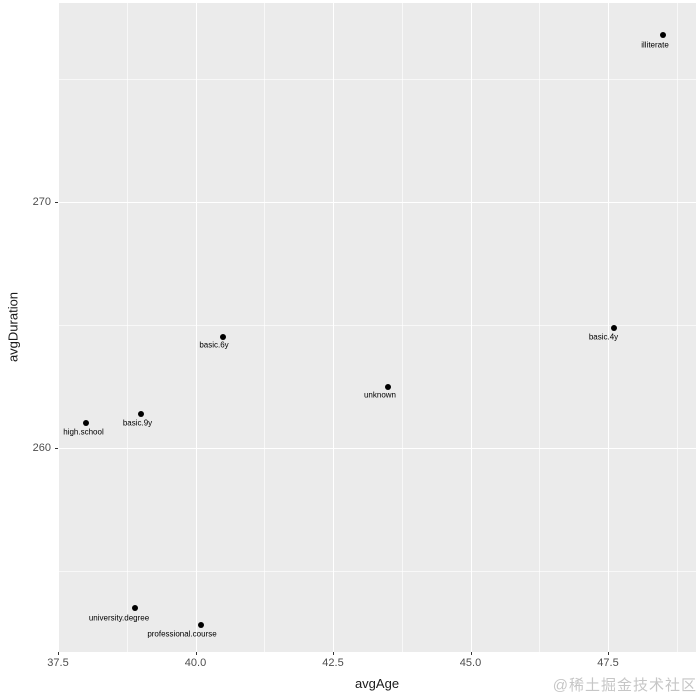 The image size is (700, 700). What do you see at coordinates (470, 663) in the screenshot?
I see `x-tick-label: 45.0` at bounding box center [470, 663].